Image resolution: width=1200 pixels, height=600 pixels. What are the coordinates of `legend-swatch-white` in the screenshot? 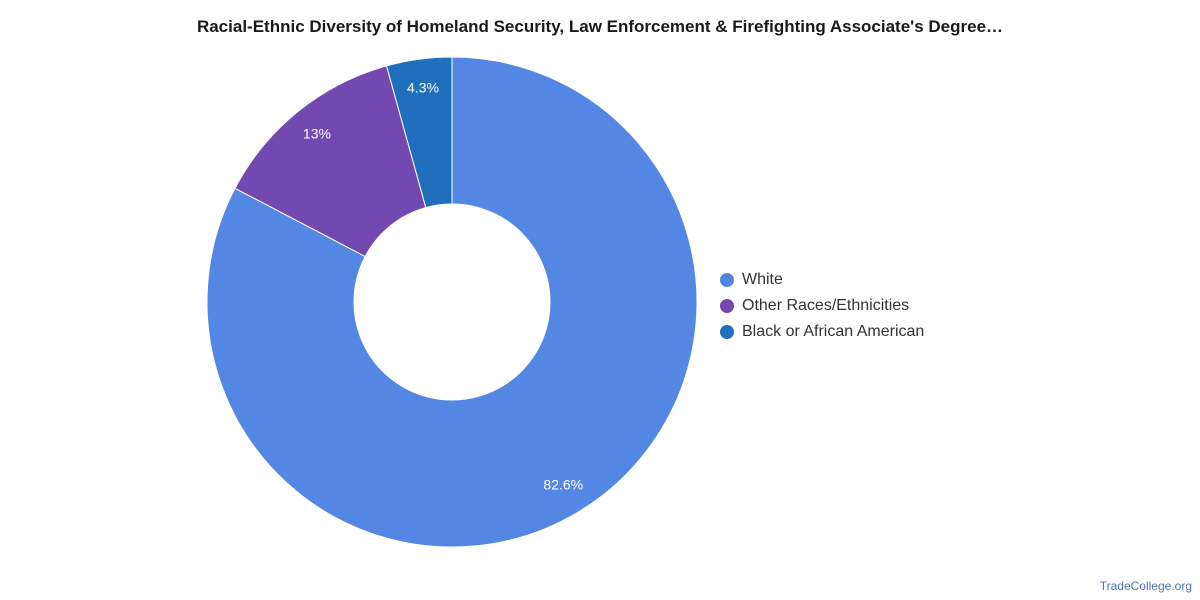 It's located at (727, 280).